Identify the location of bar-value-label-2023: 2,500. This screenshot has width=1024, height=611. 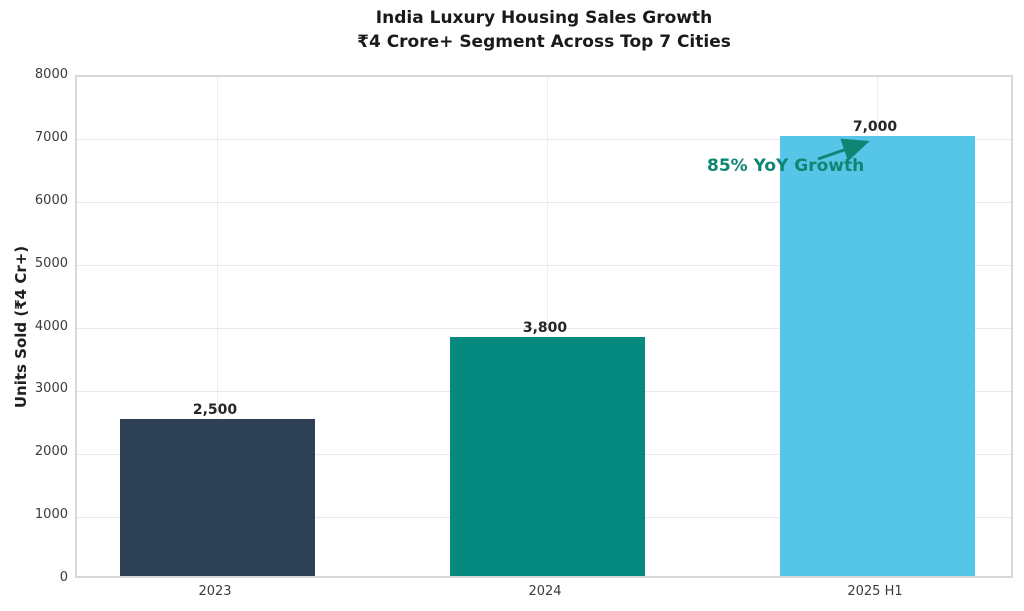
(215, 409).